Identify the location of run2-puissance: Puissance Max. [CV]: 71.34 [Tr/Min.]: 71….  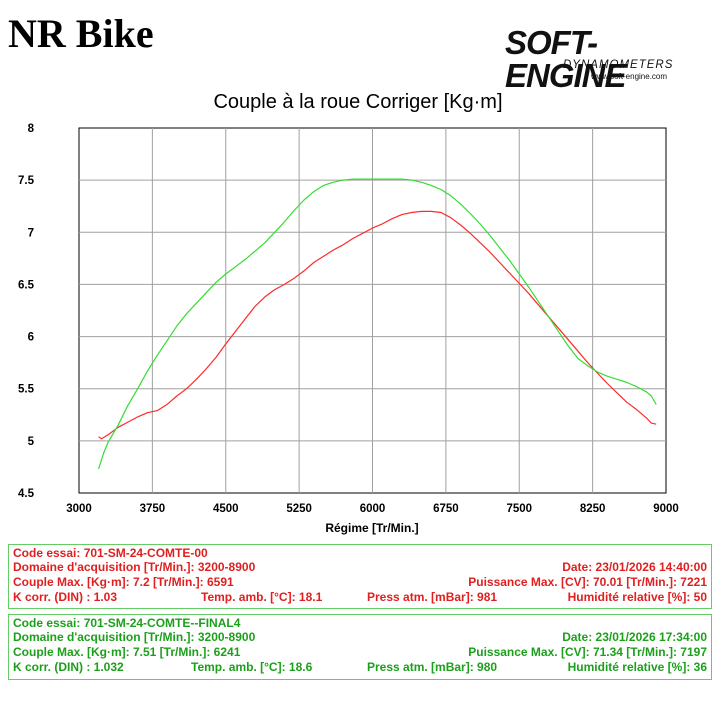
(587, 652).